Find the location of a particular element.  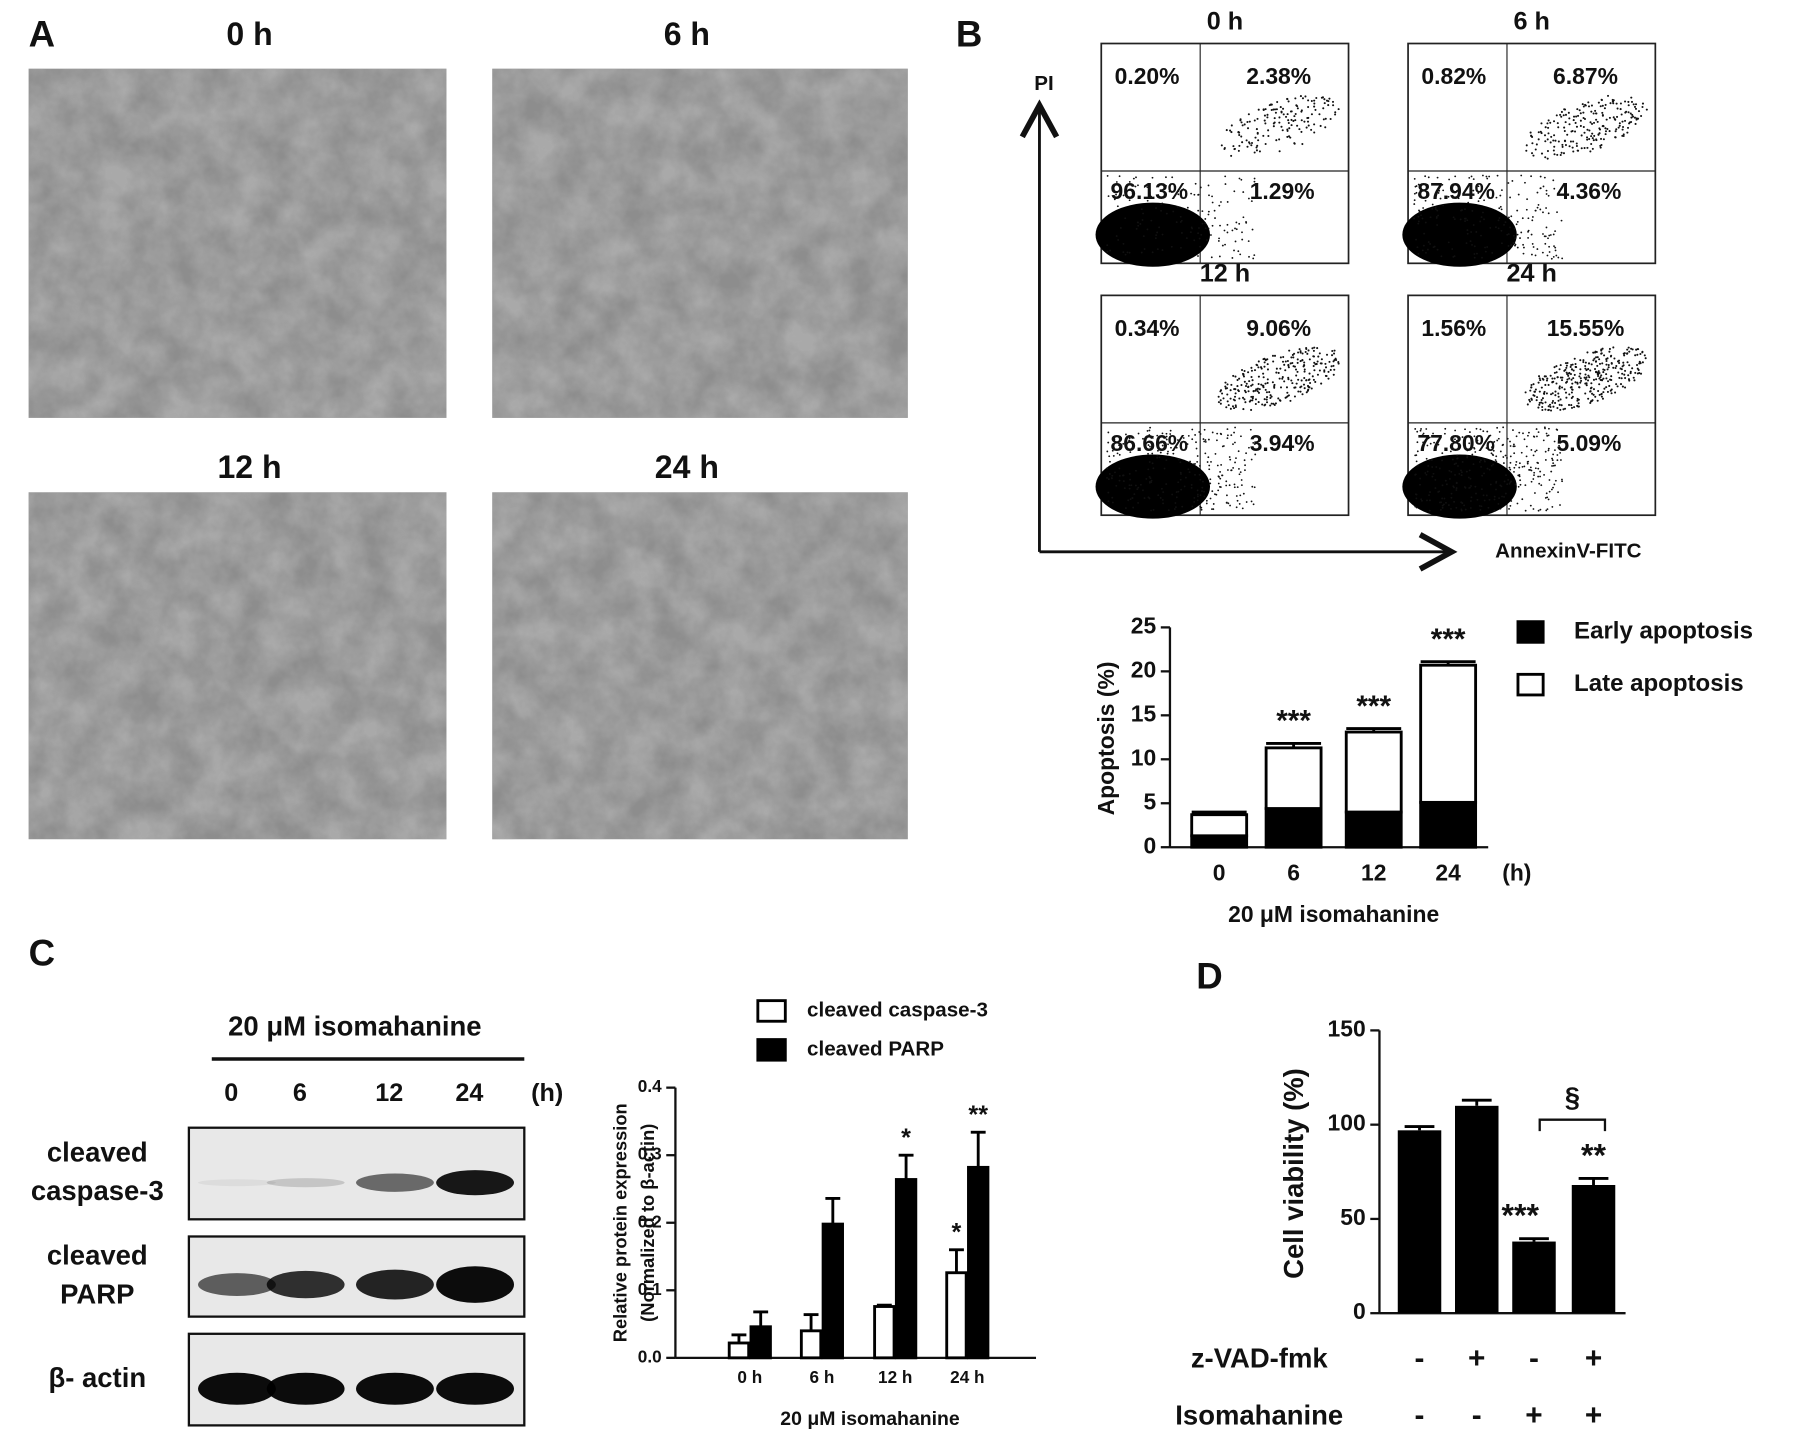

y-tick-label: 0.2 is located at coordinates (650, 1221).